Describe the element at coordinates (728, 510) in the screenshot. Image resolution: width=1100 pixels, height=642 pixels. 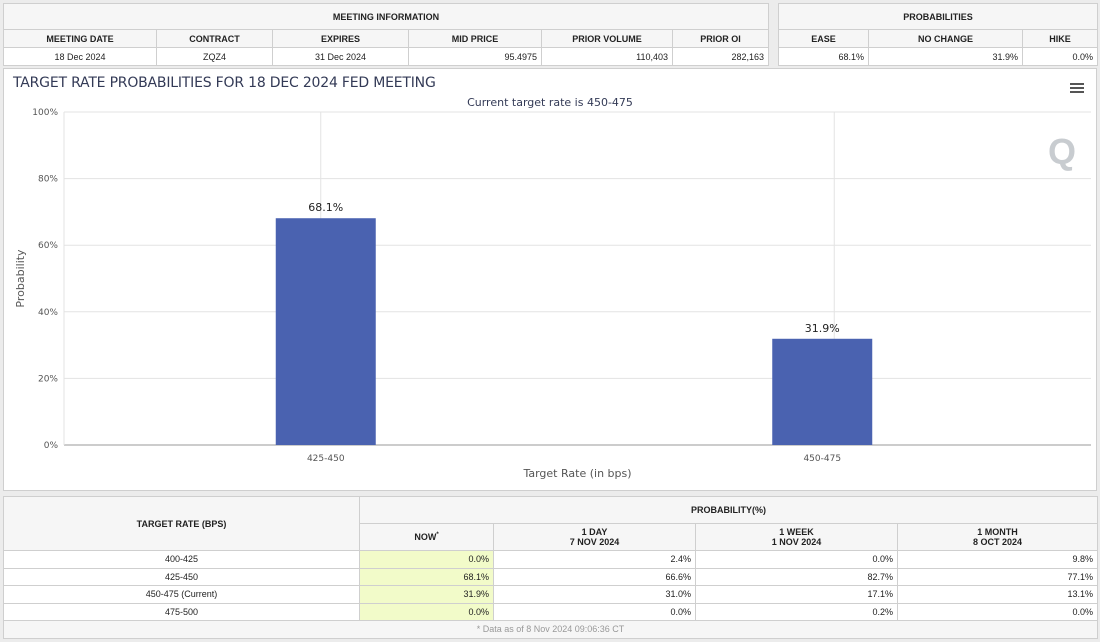
I see `probability-group-header: PROBABILITY(%)` at that location.